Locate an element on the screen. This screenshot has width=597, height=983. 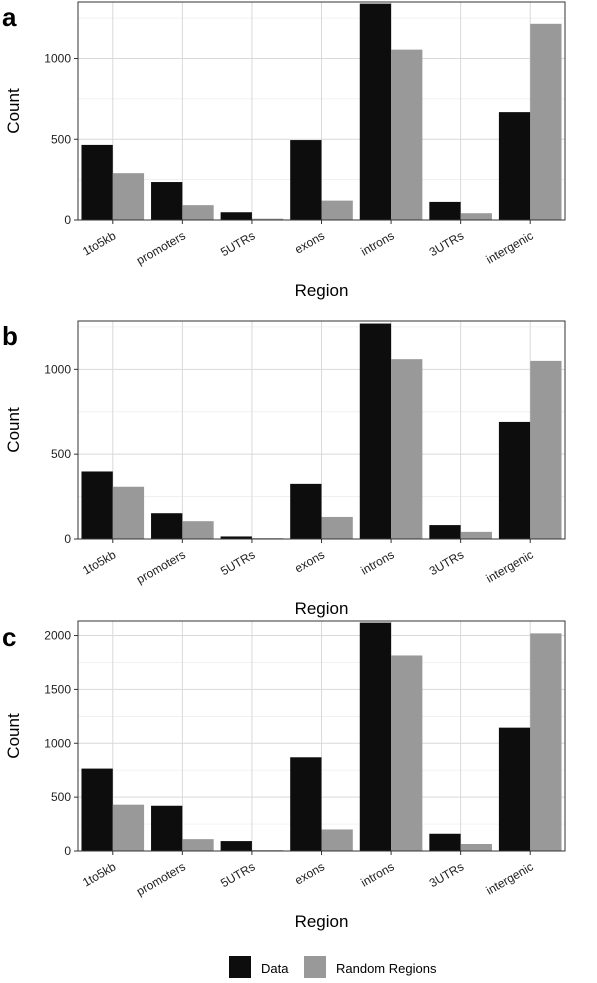
legend: Data Random Regions is located at coordinates (333, 967).